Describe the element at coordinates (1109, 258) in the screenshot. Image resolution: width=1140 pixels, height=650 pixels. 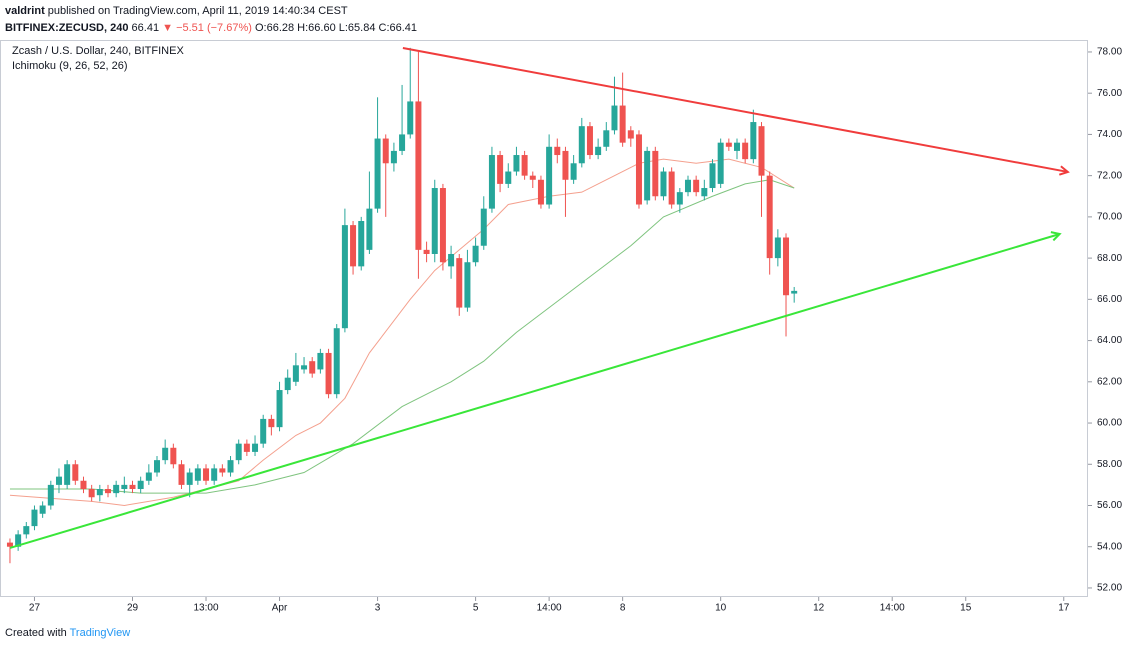
I see `y-tick-label: 68.00` at that location.